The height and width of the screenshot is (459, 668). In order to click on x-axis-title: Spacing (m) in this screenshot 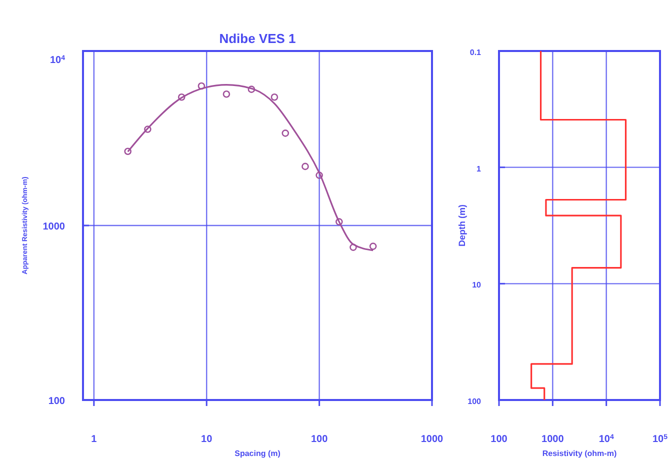, I will do `click(257, 453)`.